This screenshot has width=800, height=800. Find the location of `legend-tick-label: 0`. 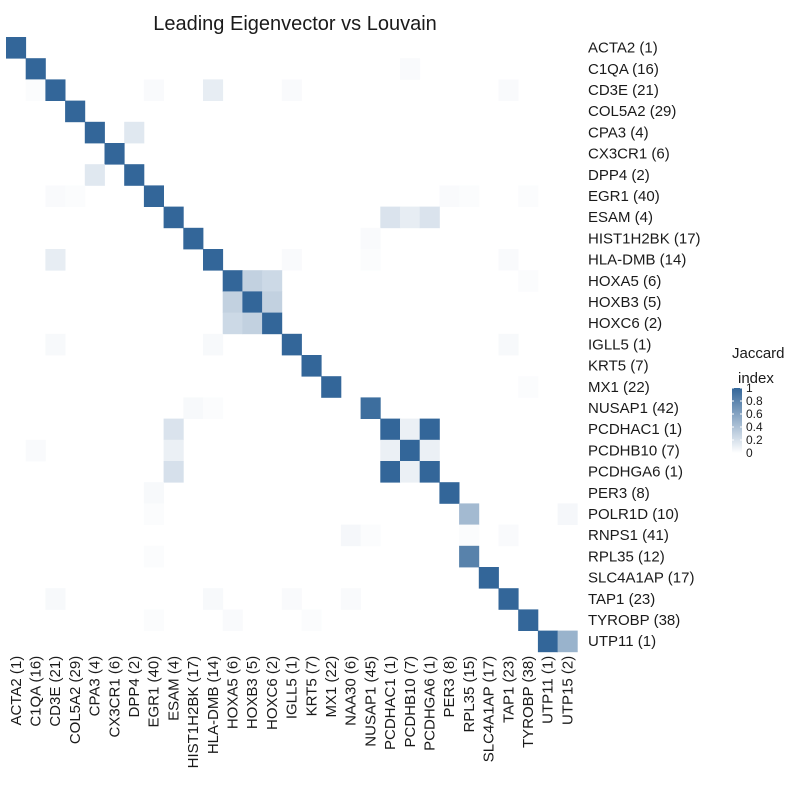

legend-tick-label: 0 is located at coordinates (749, 453).